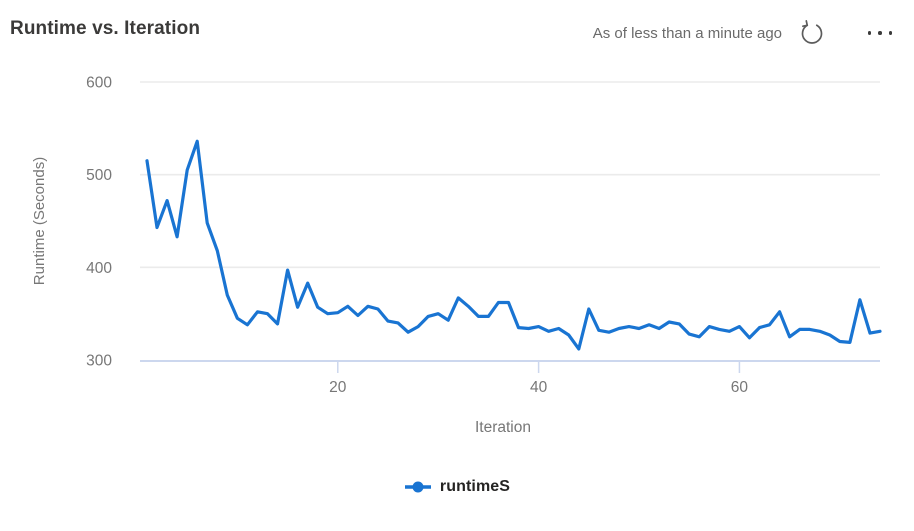 The width and height of the screenshot is (914, 531). What do you see at coordinates (539, 387) in the screenshot?
I see `x-tick-label-40: 40` at bounding box center [539, 387].